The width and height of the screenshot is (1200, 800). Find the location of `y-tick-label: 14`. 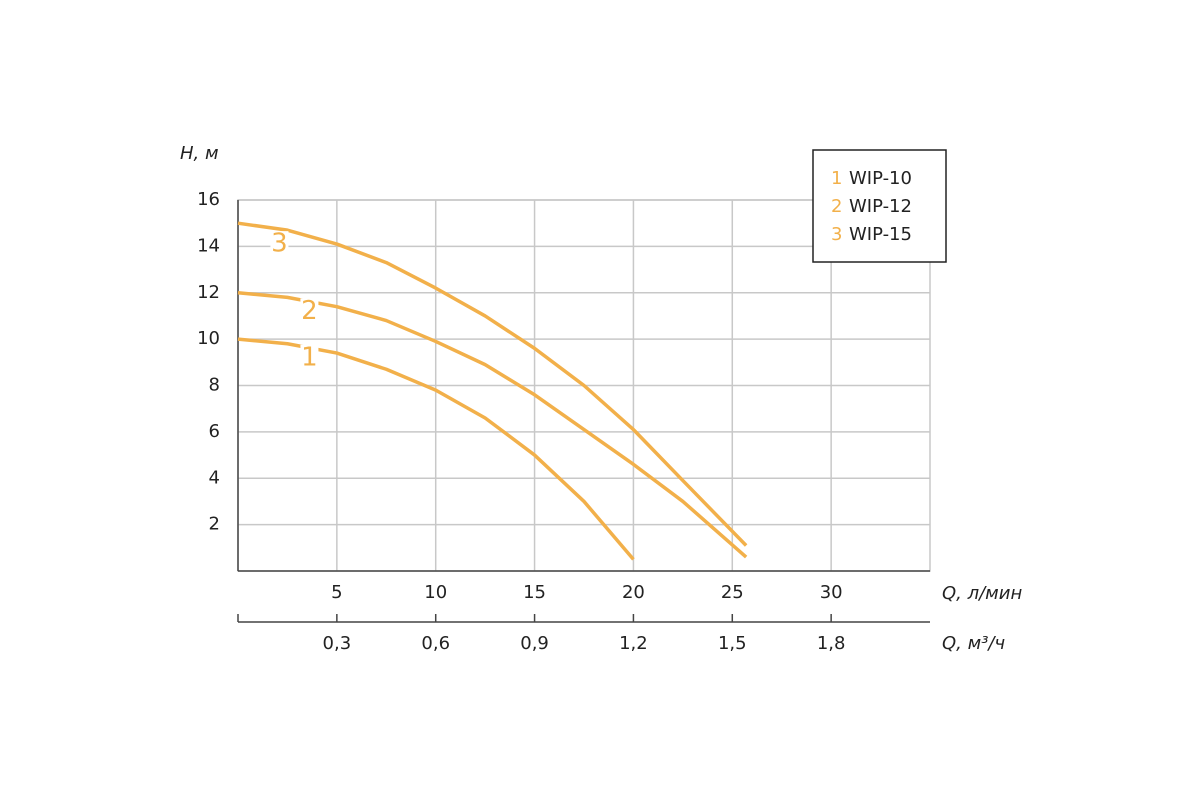

y-tick-label: 14 is located at coordinates (208, 245).